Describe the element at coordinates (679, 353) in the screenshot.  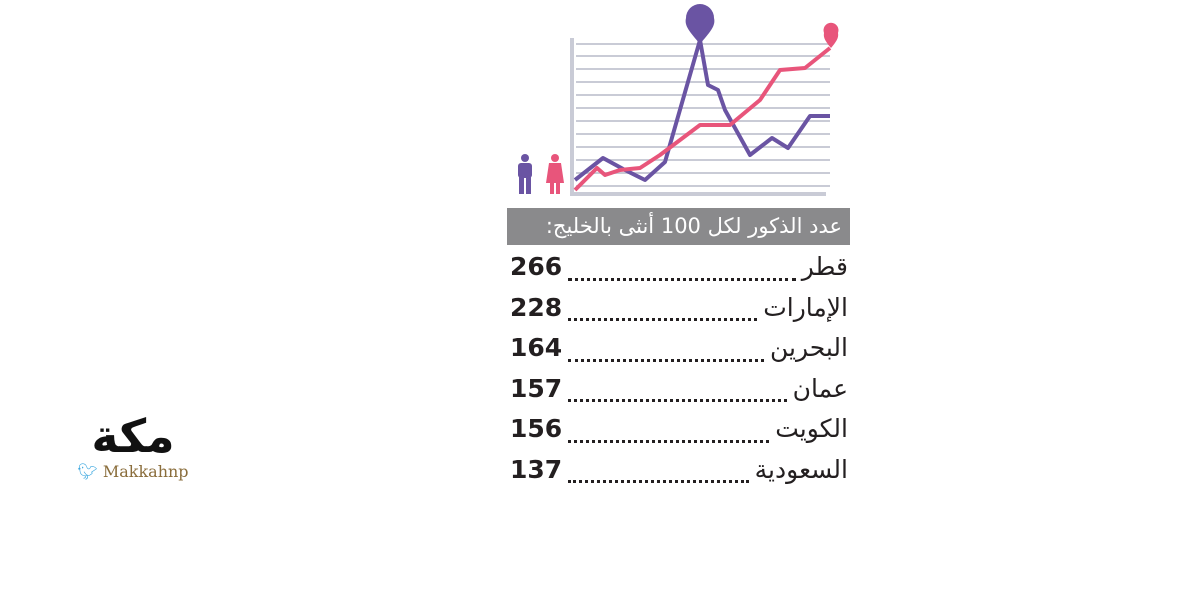
I see `country-row: البحرين 164` at that location.